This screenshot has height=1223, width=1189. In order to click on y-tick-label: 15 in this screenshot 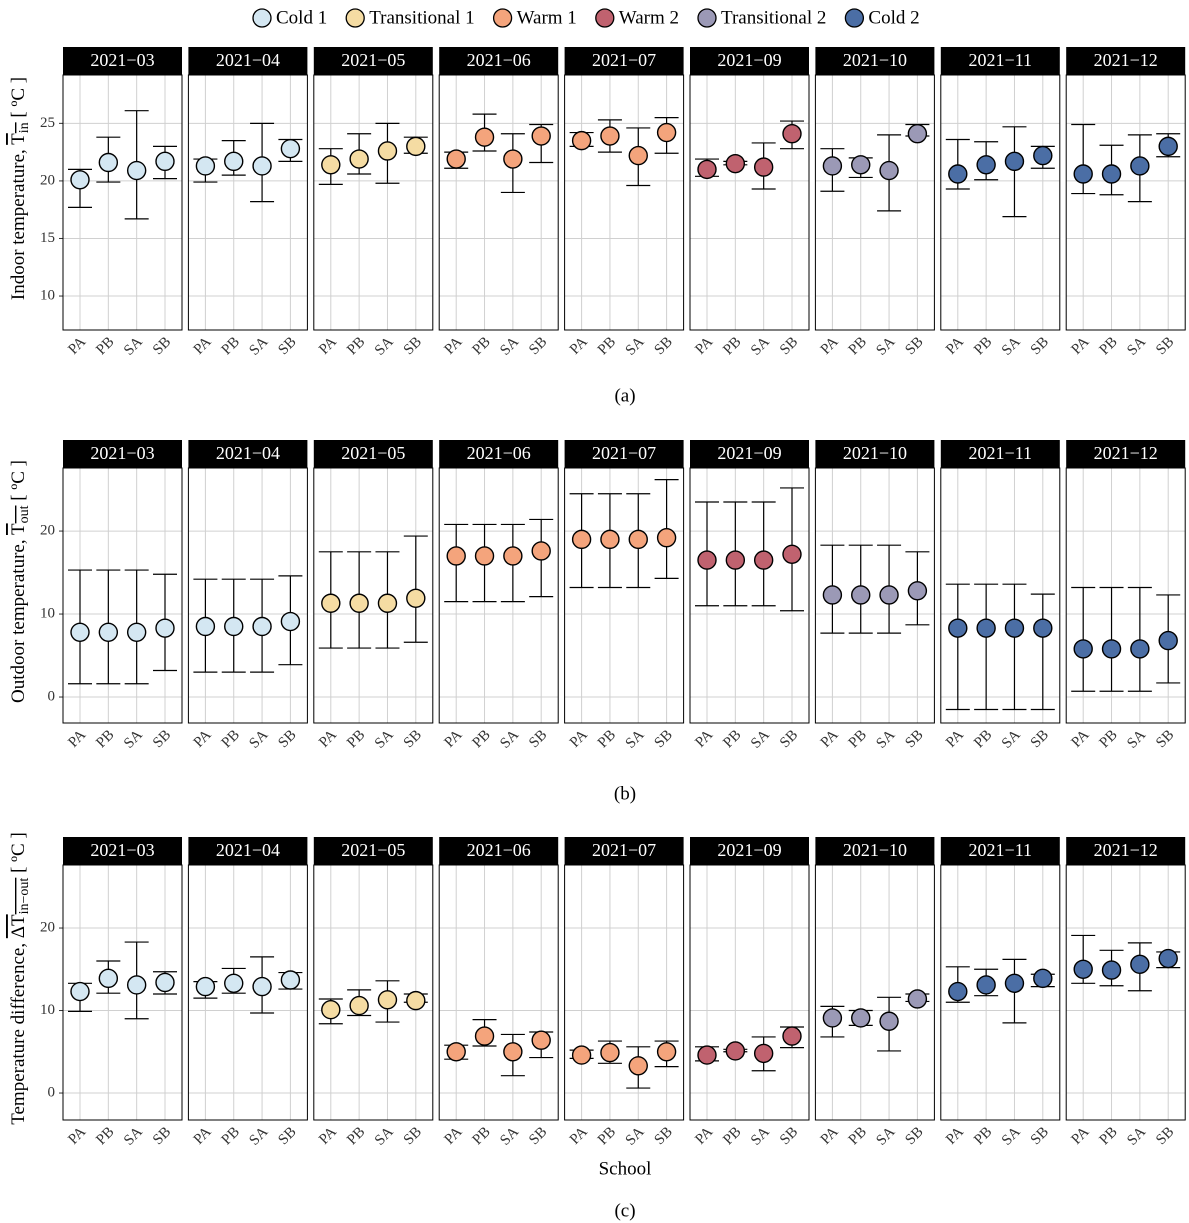, I will do `click(47, 238)`.